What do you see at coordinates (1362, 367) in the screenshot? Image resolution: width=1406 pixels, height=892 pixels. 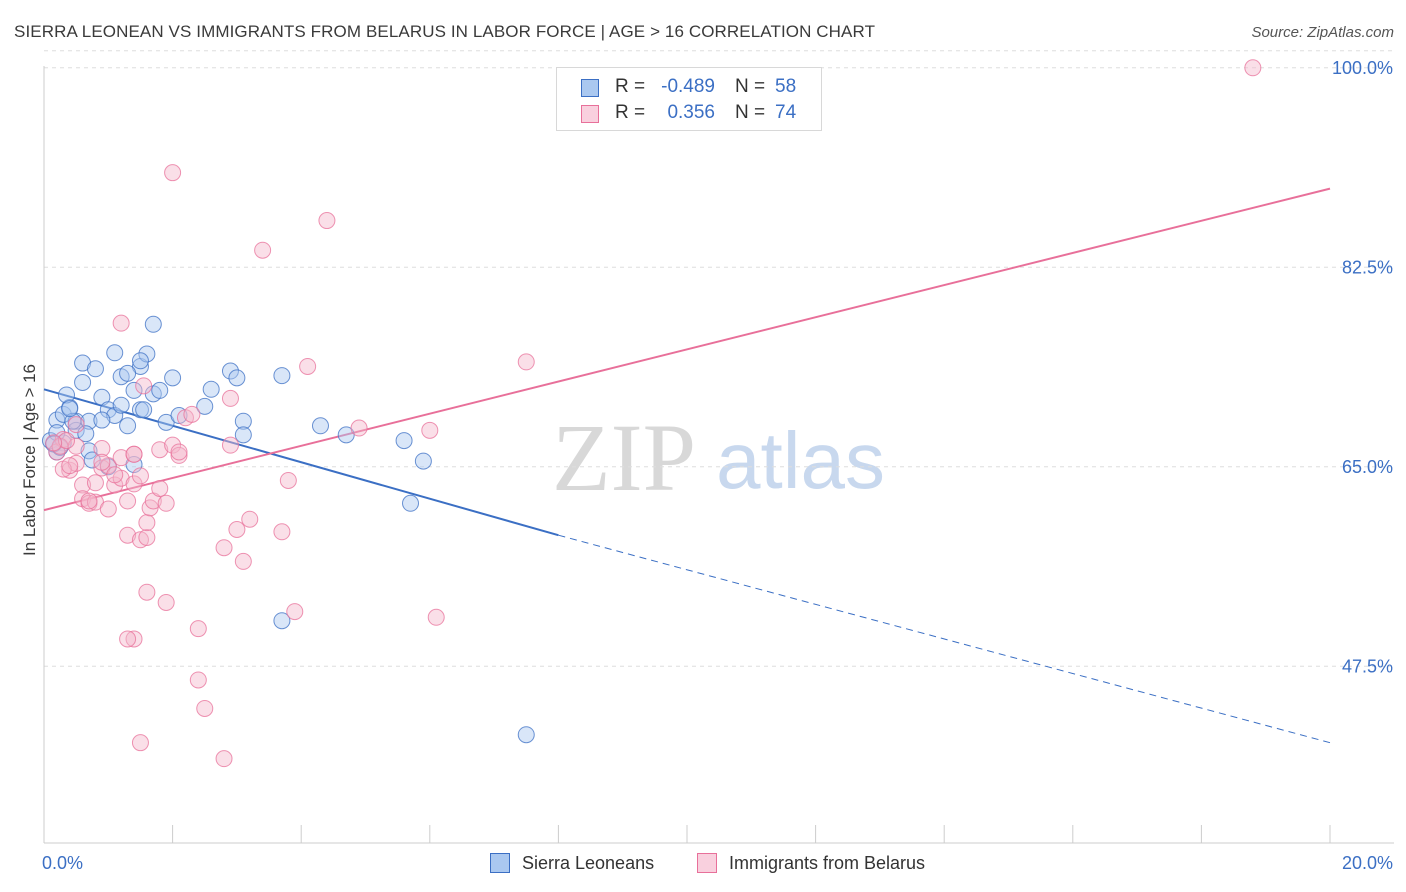 I see `y-tick-labels: 47.5% 65.0% 82.5% 100.0%` at bounding box center [1362, 367].